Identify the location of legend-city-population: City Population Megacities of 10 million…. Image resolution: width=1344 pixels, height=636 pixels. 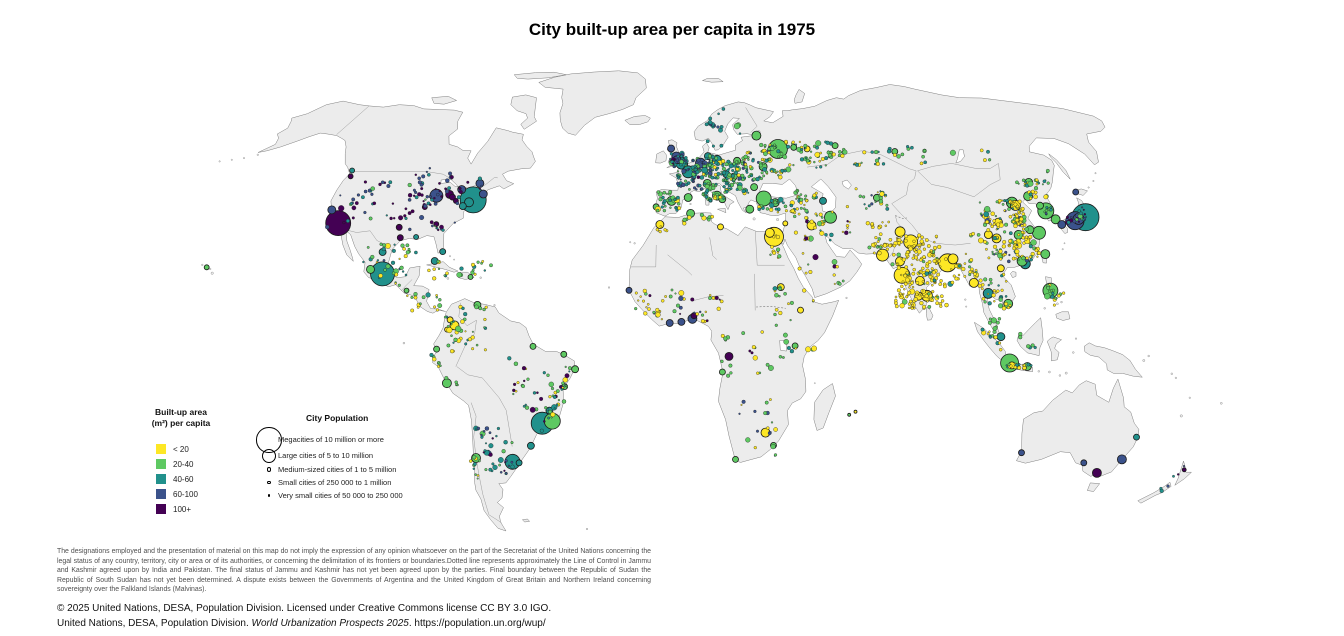
(347, 463).